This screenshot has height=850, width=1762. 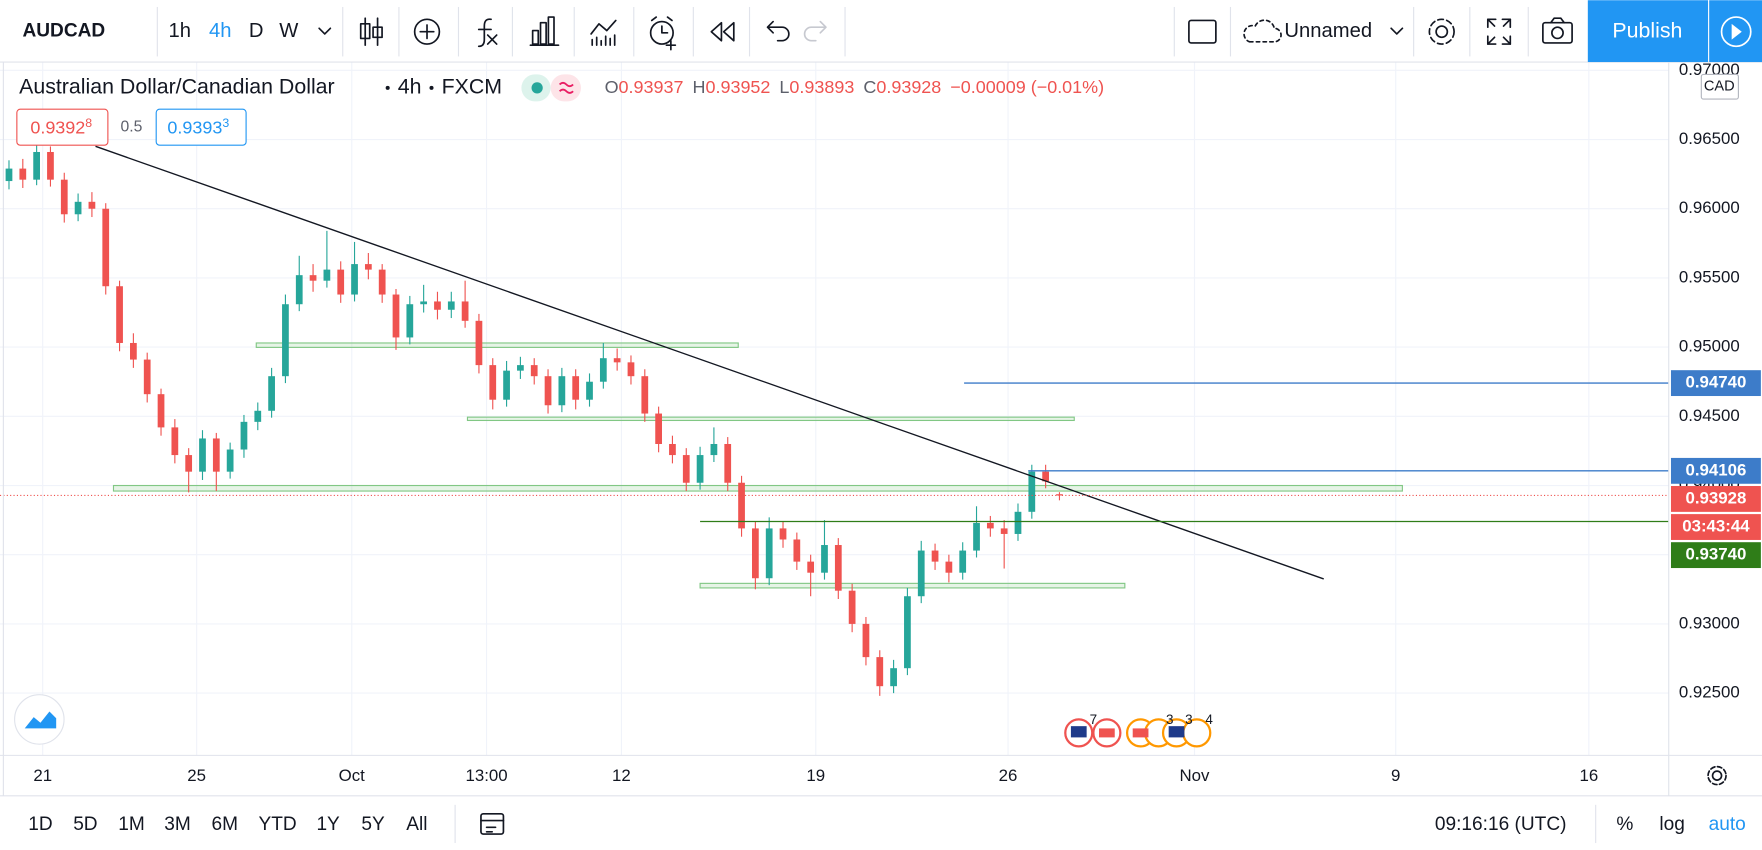 What do you see at coordinates (234, 31) in the screenshot?
I see `intervals: 1h 4h D W` at bounding box center [234, 31].